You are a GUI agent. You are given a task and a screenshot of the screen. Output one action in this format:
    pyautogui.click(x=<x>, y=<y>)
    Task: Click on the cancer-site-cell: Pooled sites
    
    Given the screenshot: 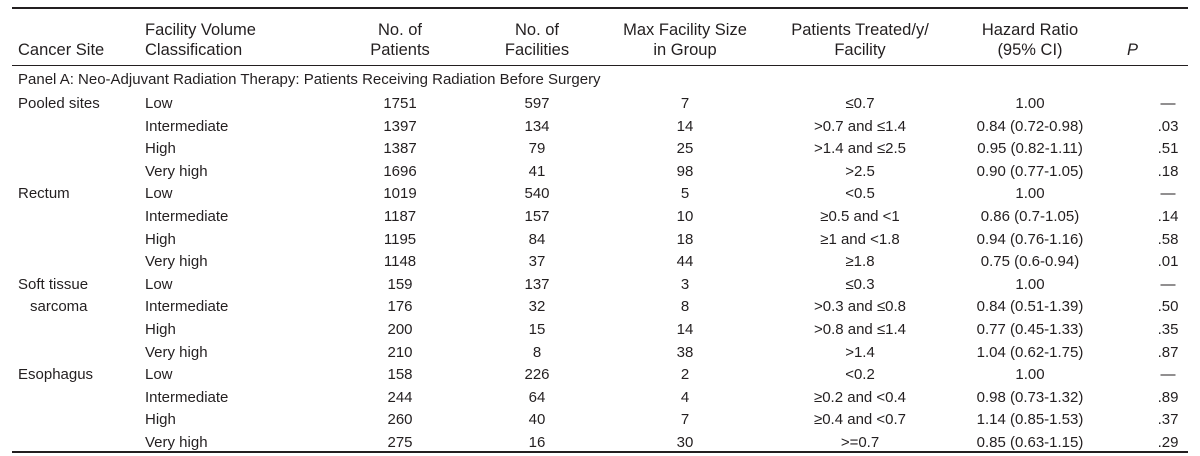 What is the action you would take?
    pyautogui.click(x=59, y=103)
    